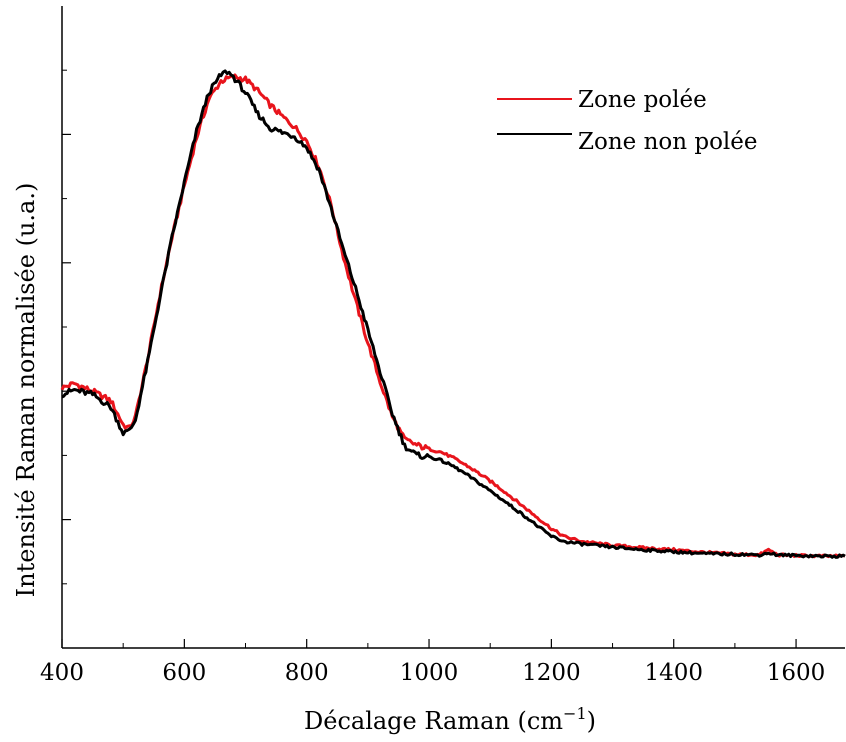 The width and height of the screenshot is (846, 742). What do you see at coordinates (642, 100) in the screenshot?
I see `legend-label-zone-polee: Zone polée` at bounding box center [642, 100].